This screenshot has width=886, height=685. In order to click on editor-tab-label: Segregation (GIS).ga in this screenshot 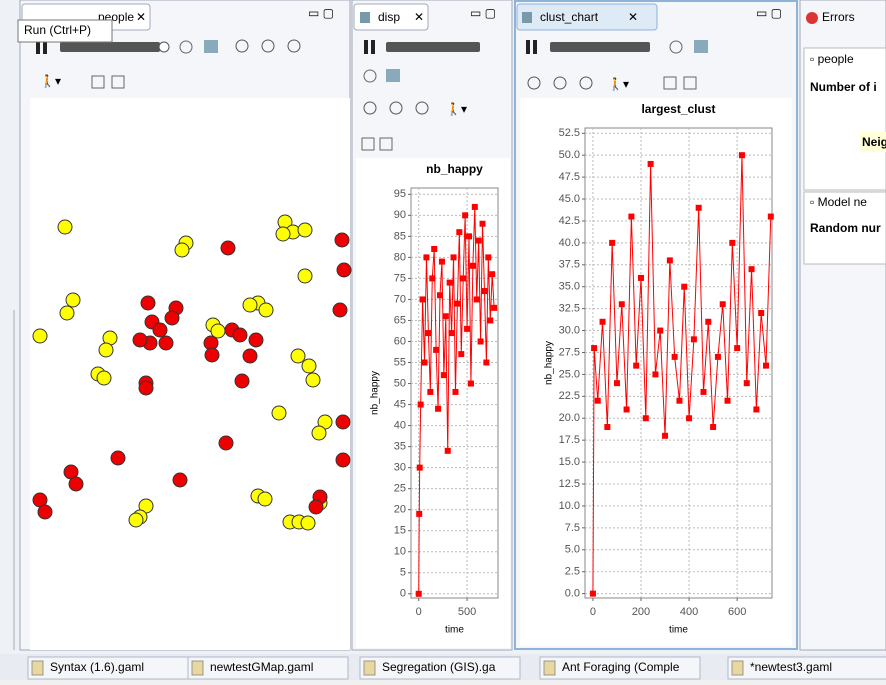, I will do `click(439, 667)`.